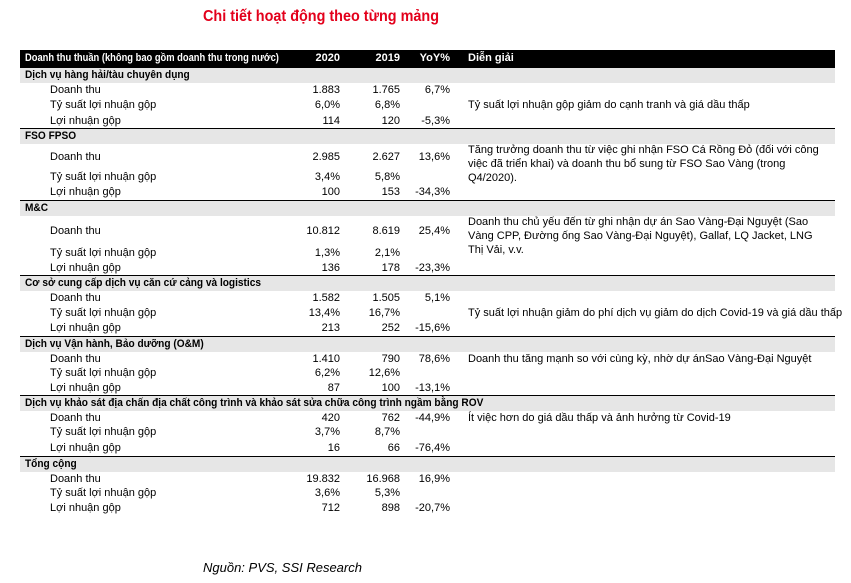  I want to click on value-2019: 252, so click(390, 328).